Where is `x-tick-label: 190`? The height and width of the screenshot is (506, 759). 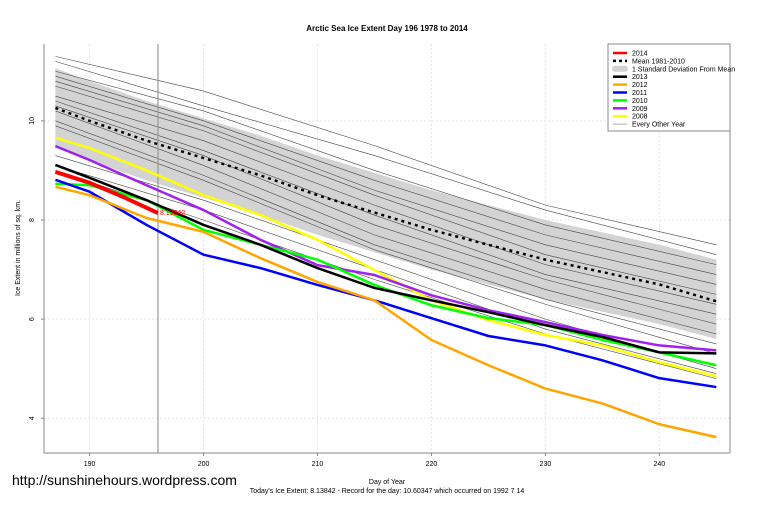 x-tick-label: 190 is located at coordinates (90, 464).